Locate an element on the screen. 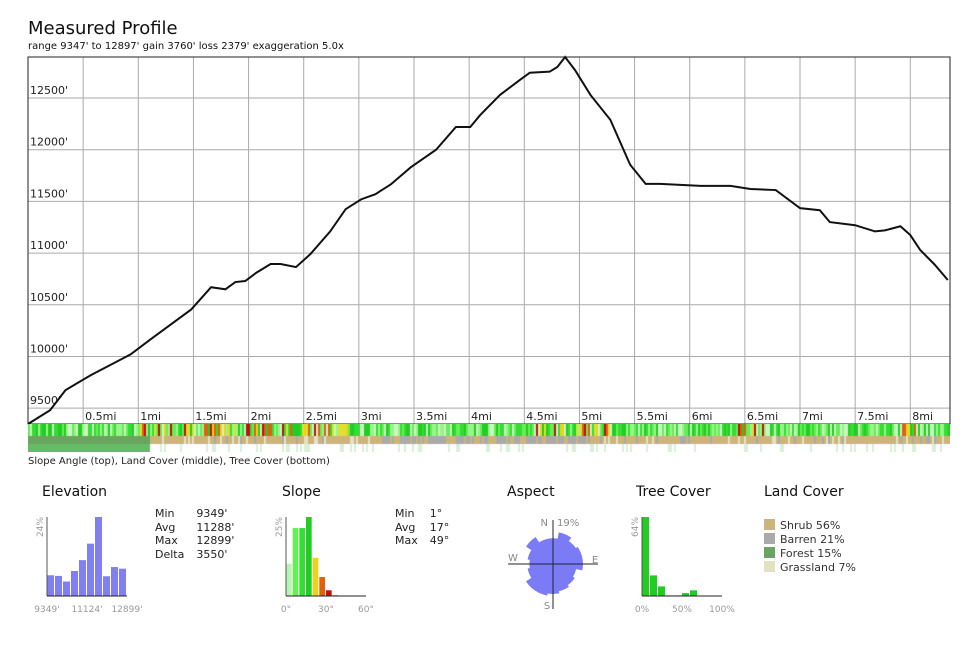  legend-label: Forest 15% is located at coordinates (811, 553).